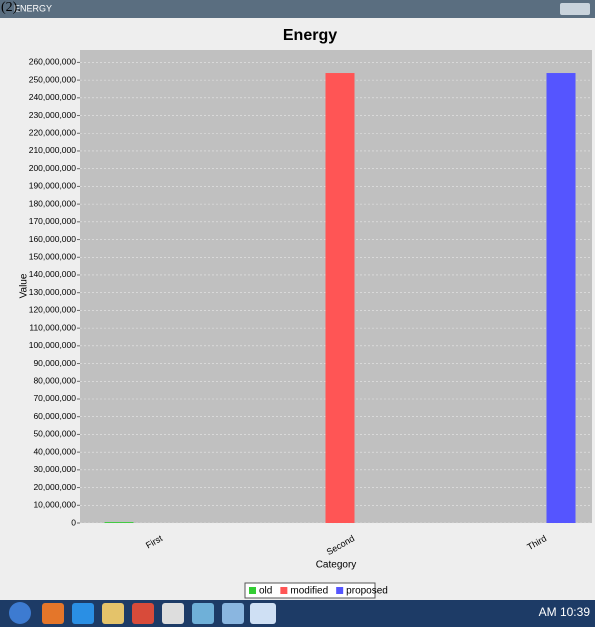 Image resolution: width=595 pixels, height=627 pixels. Describe the element at coordinates (367, 591) in the screenshot. I see `legend-label: proposed` at that location.